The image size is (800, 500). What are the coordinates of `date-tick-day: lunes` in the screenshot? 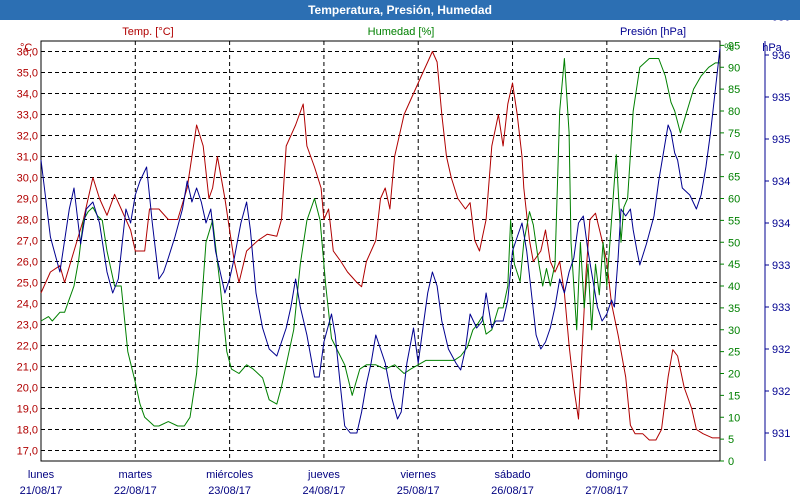 It's located at (41, 475).